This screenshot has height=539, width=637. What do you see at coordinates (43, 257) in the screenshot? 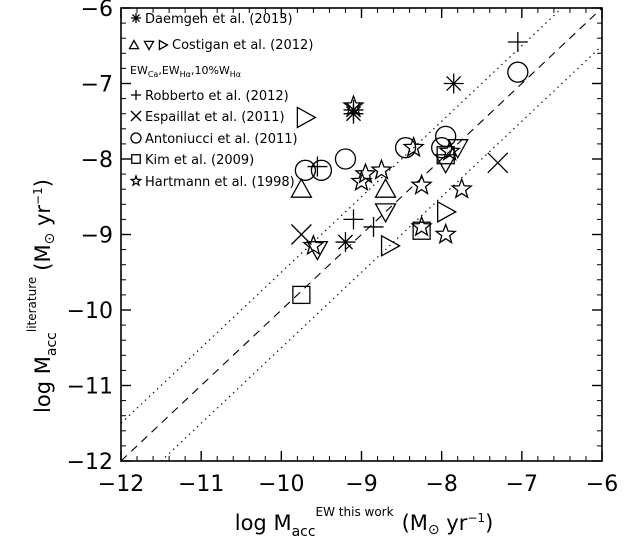
I see `y-axis-unit: (M` at bounding box center [43, 257].